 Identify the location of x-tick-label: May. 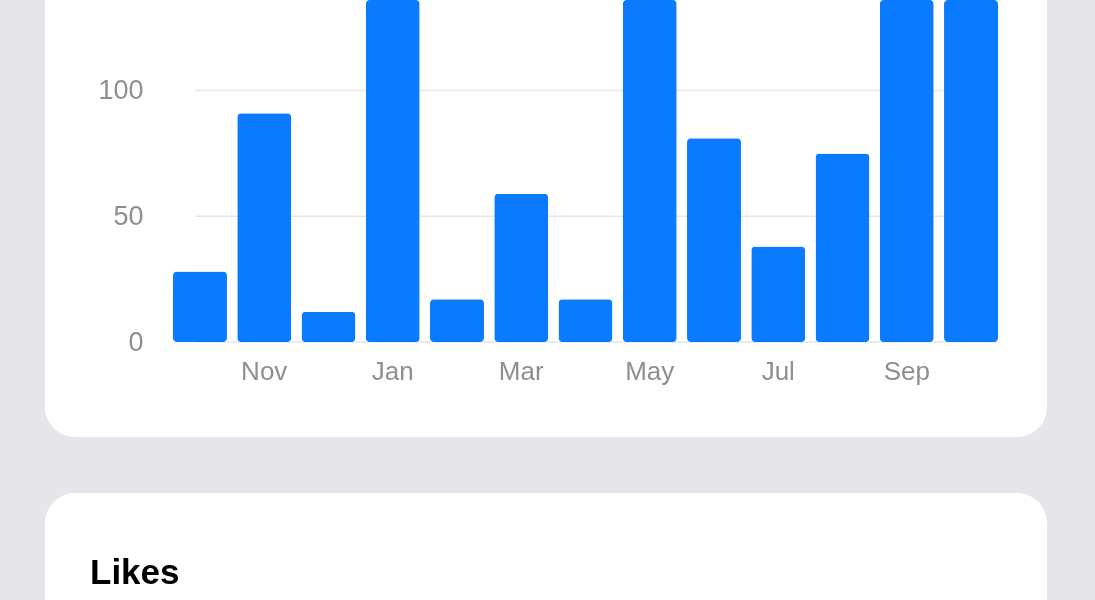
(650, 370).